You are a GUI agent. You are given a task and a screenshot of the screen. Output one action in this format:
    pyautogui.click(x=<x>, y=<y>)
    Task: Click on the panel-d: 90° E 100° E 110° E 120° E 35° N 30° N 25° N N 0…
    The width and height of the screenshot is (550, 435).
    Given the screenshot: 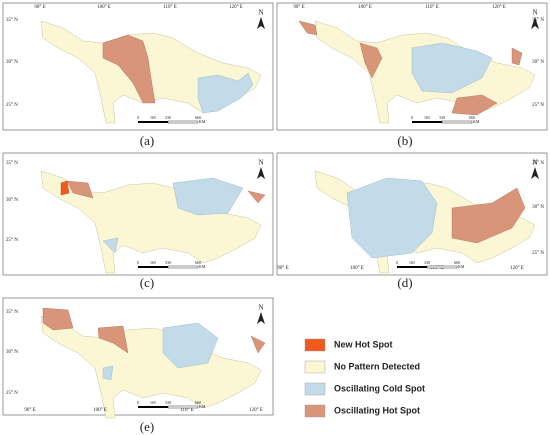 What is the action you would take?
    pyautogui.click(x=412, y=214)
    